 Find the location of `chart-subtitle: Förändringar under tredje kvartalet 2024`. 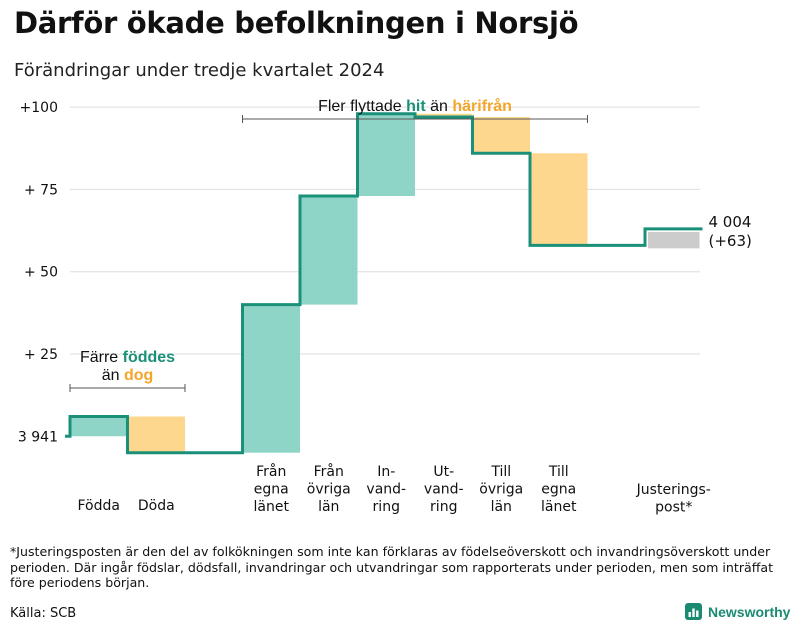

chart-subtitle: Förändringar under tredje kvartalet 2024 is located at coordinates (199, 70).